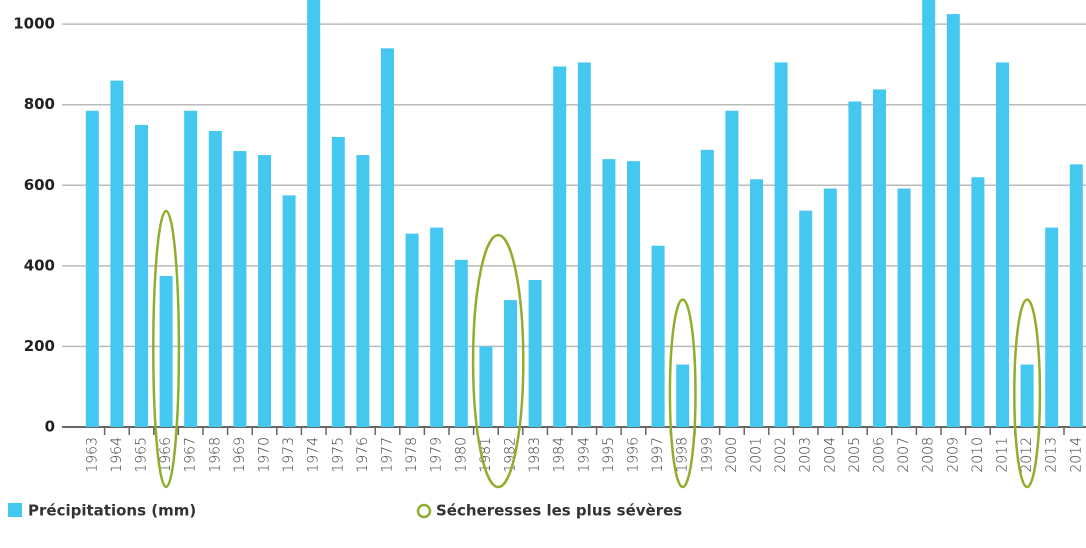 The height and width of the screenshot is (548, 1086). Describe the element at coordinates (461, 455) in the screenshot. I see `x-tick-label: 1980` at that location.